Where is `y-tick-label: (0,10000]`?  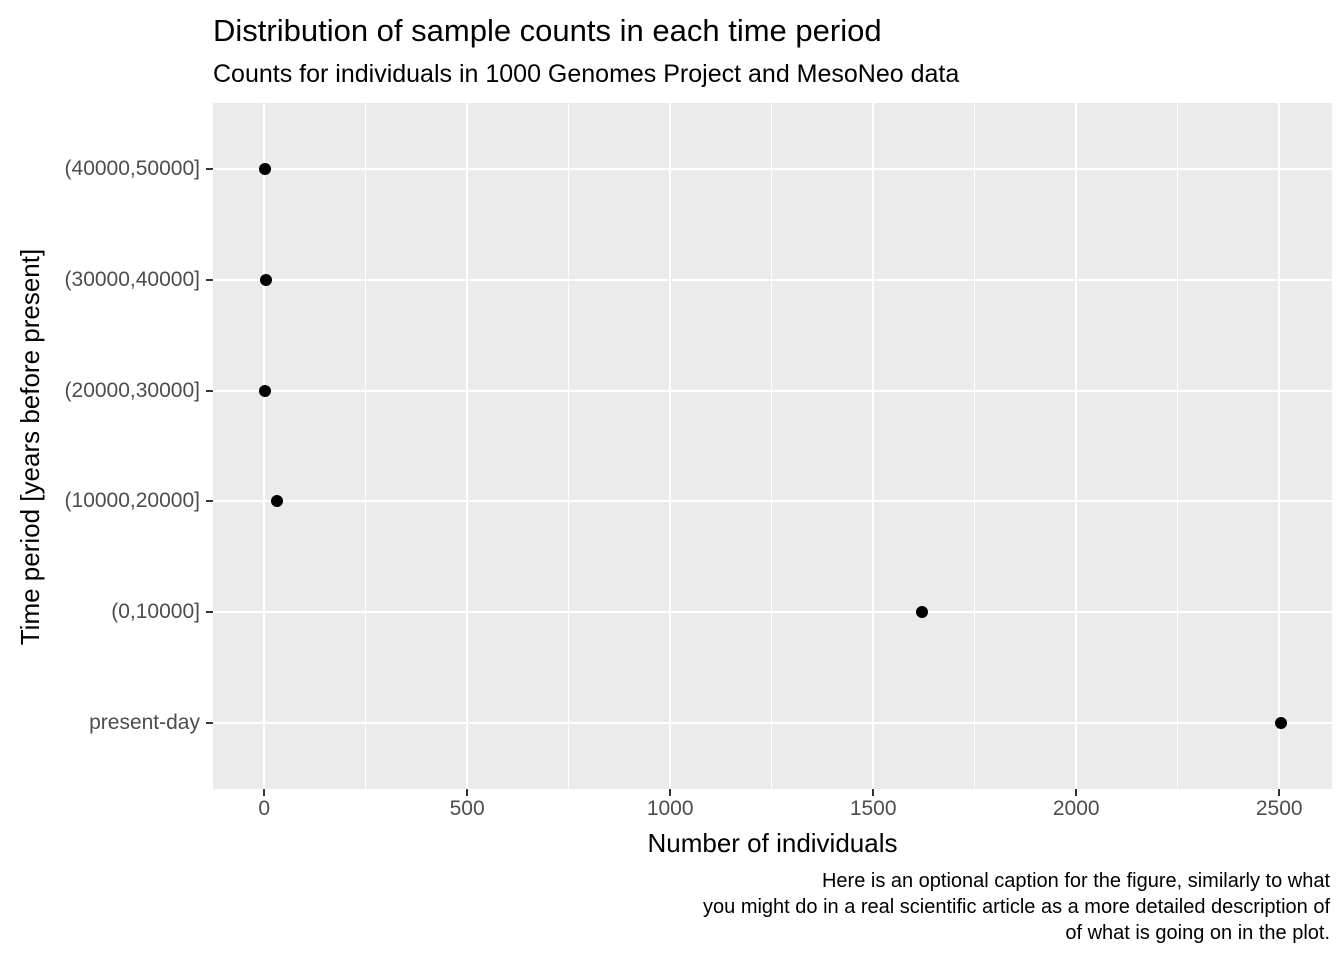
y-tick-label: (0,10000] is located at coordinates (155, 611).